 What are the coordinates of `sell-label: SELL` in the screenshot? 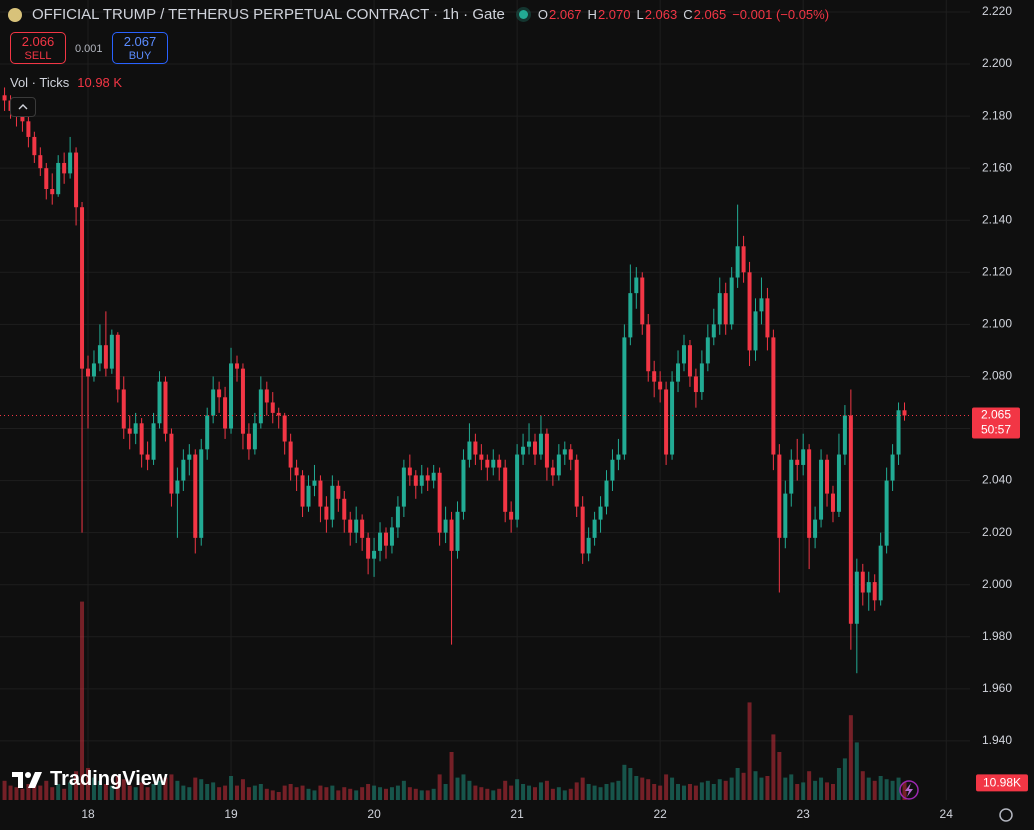 It's located at (38, 56).